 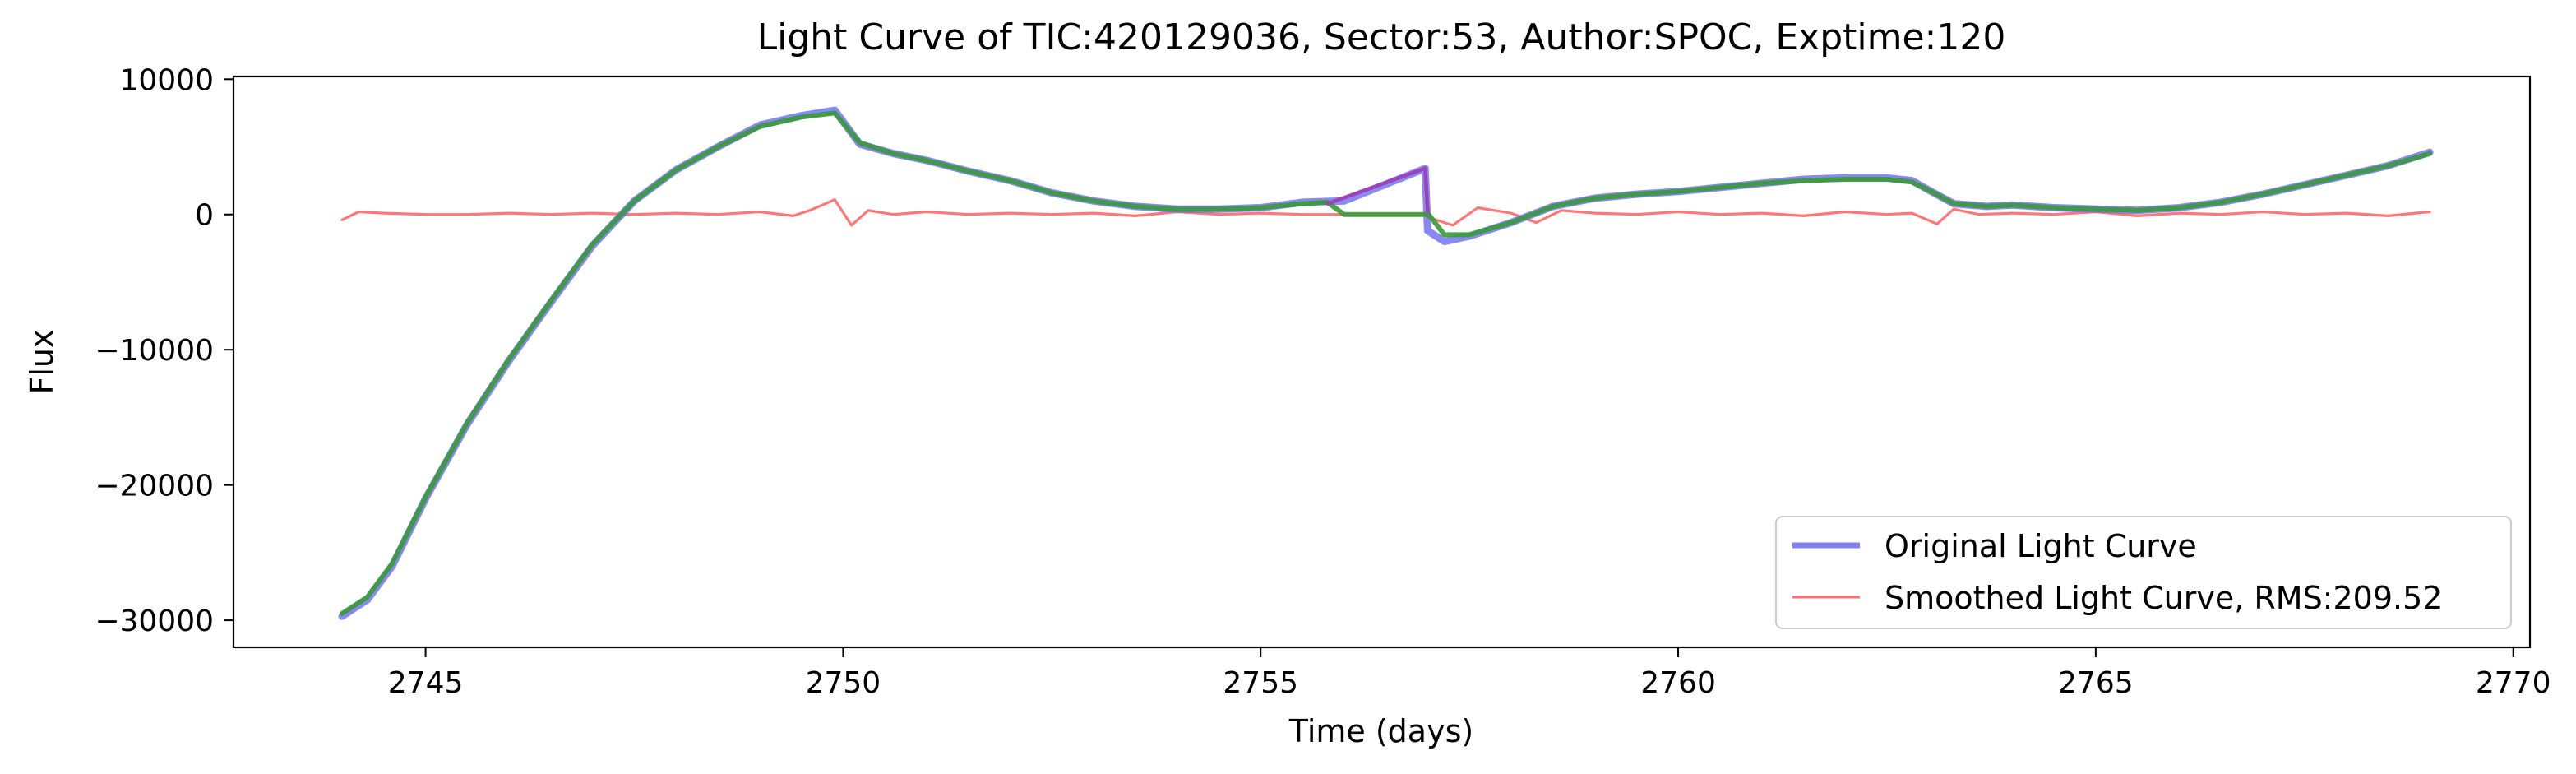 I want to click on x-tick-label: 2770, so click(x=2513, y=683).